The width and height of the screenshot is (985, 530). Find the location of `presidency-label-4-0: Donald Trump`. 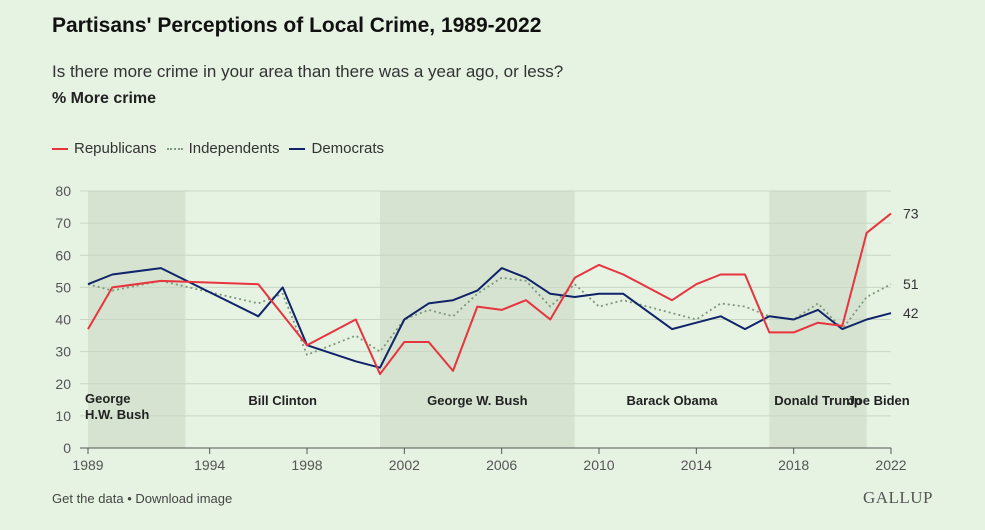

presidency-label-4-0: Donald Trump is located at coordinates (817, 400).